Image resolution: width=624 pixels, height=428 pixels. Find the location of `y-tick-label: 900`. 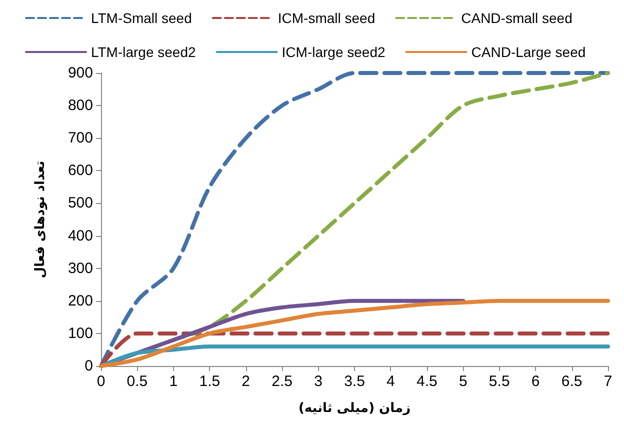

y-tick-label: 900 is located at coordinates (80, 73).